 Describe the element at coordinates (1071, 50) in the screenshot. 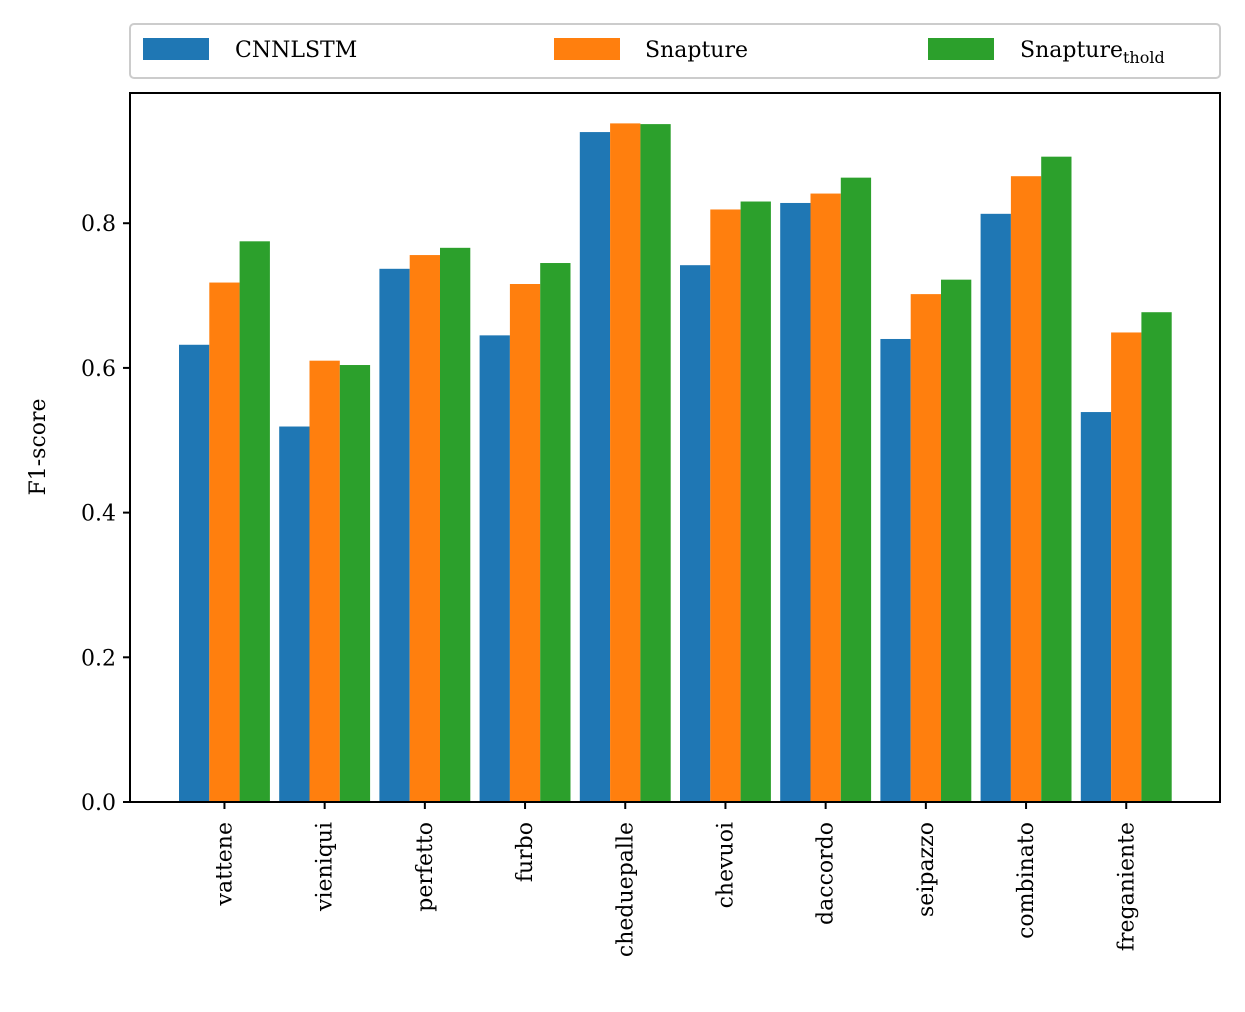

I see `legend-label-snapture-thold-main: Snapture` at that location.